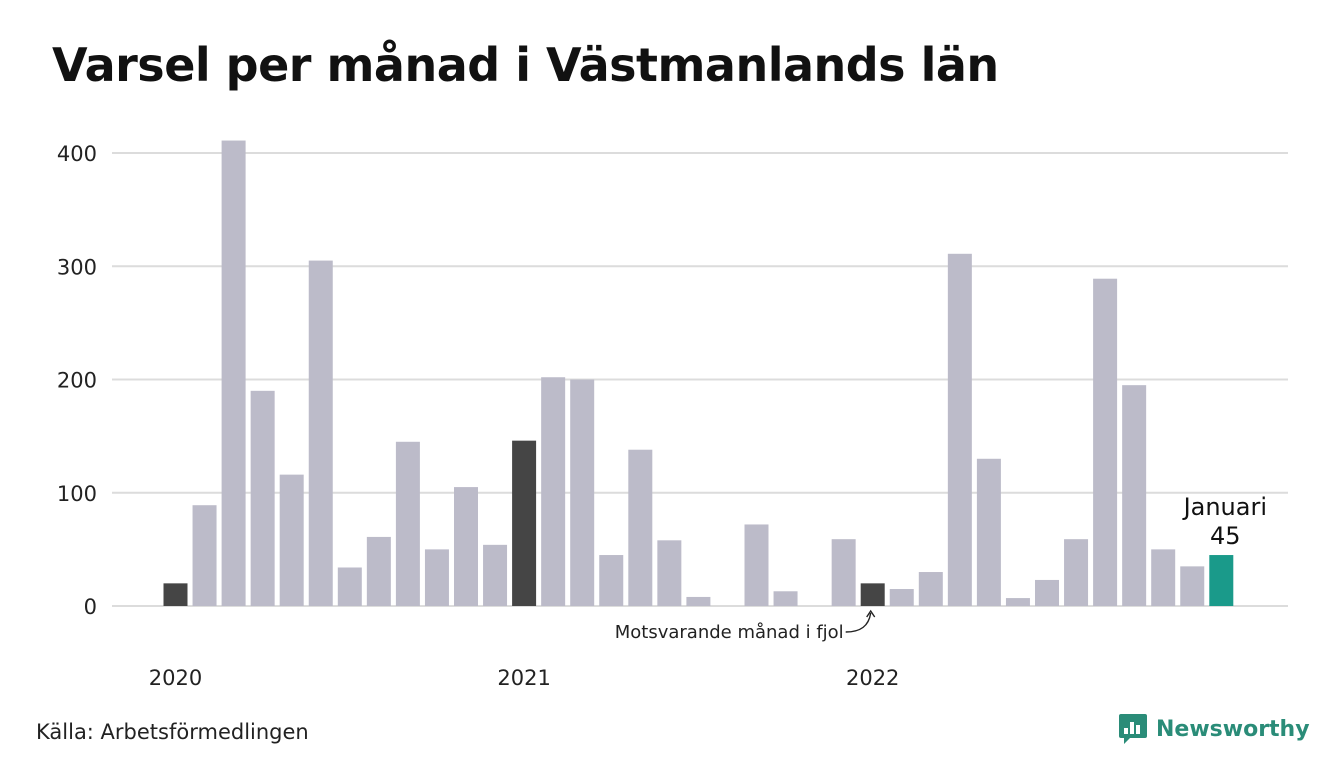 The width and height of the screenshot is (1340, 780). What do you see at coordinates (77, 494) in the screenshot?
I see `y-tick-label: 100` at bounding box center [77, 494].